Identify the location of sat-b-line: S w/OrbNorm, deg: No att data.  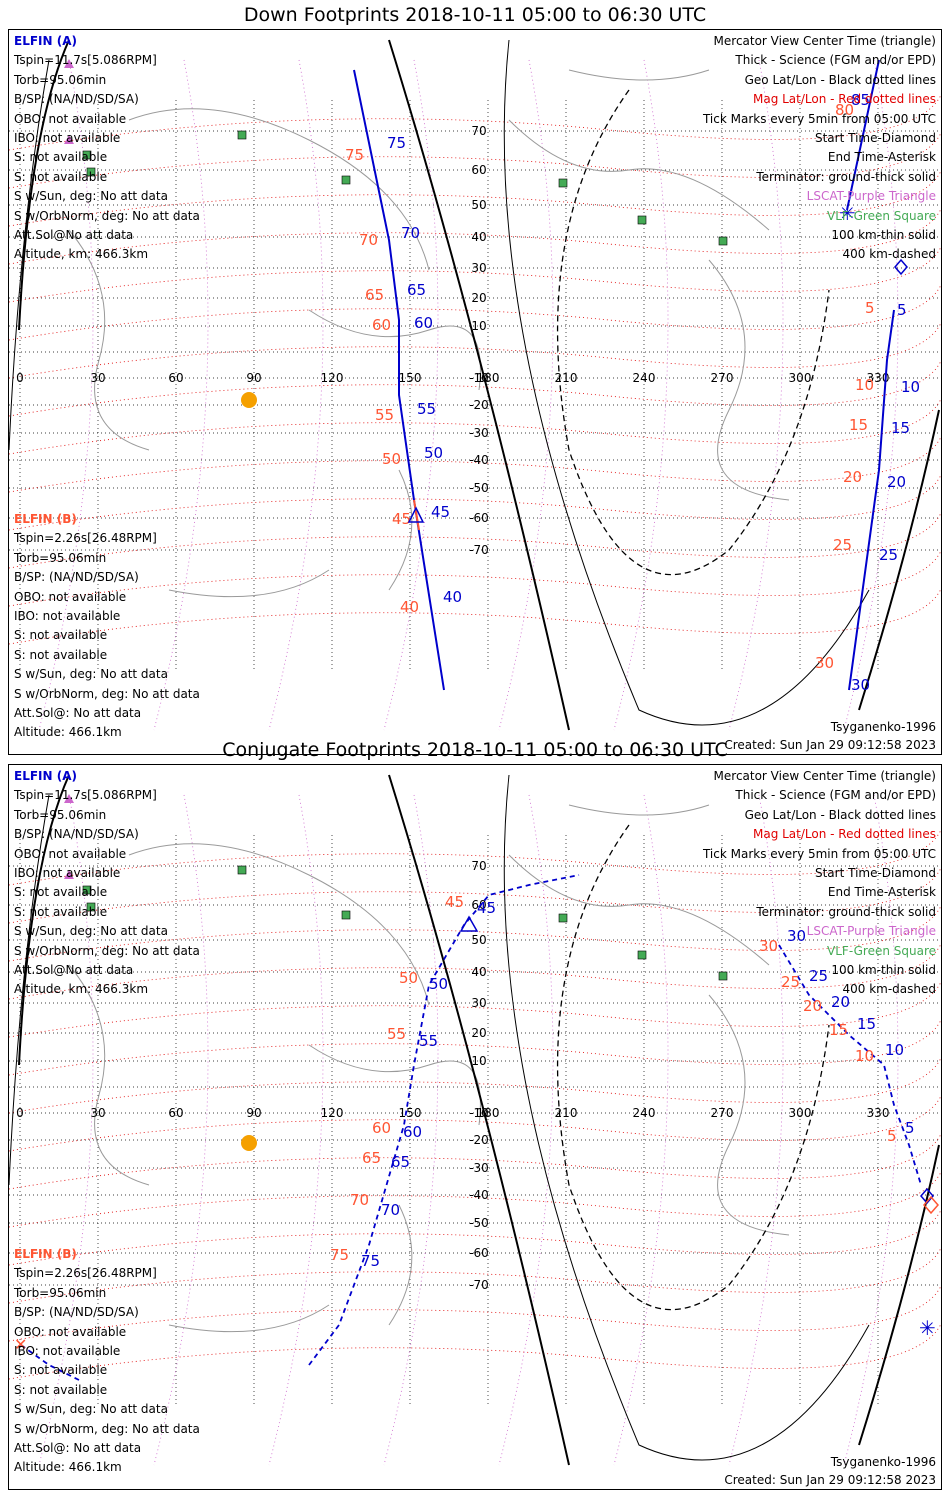
(107, 693).